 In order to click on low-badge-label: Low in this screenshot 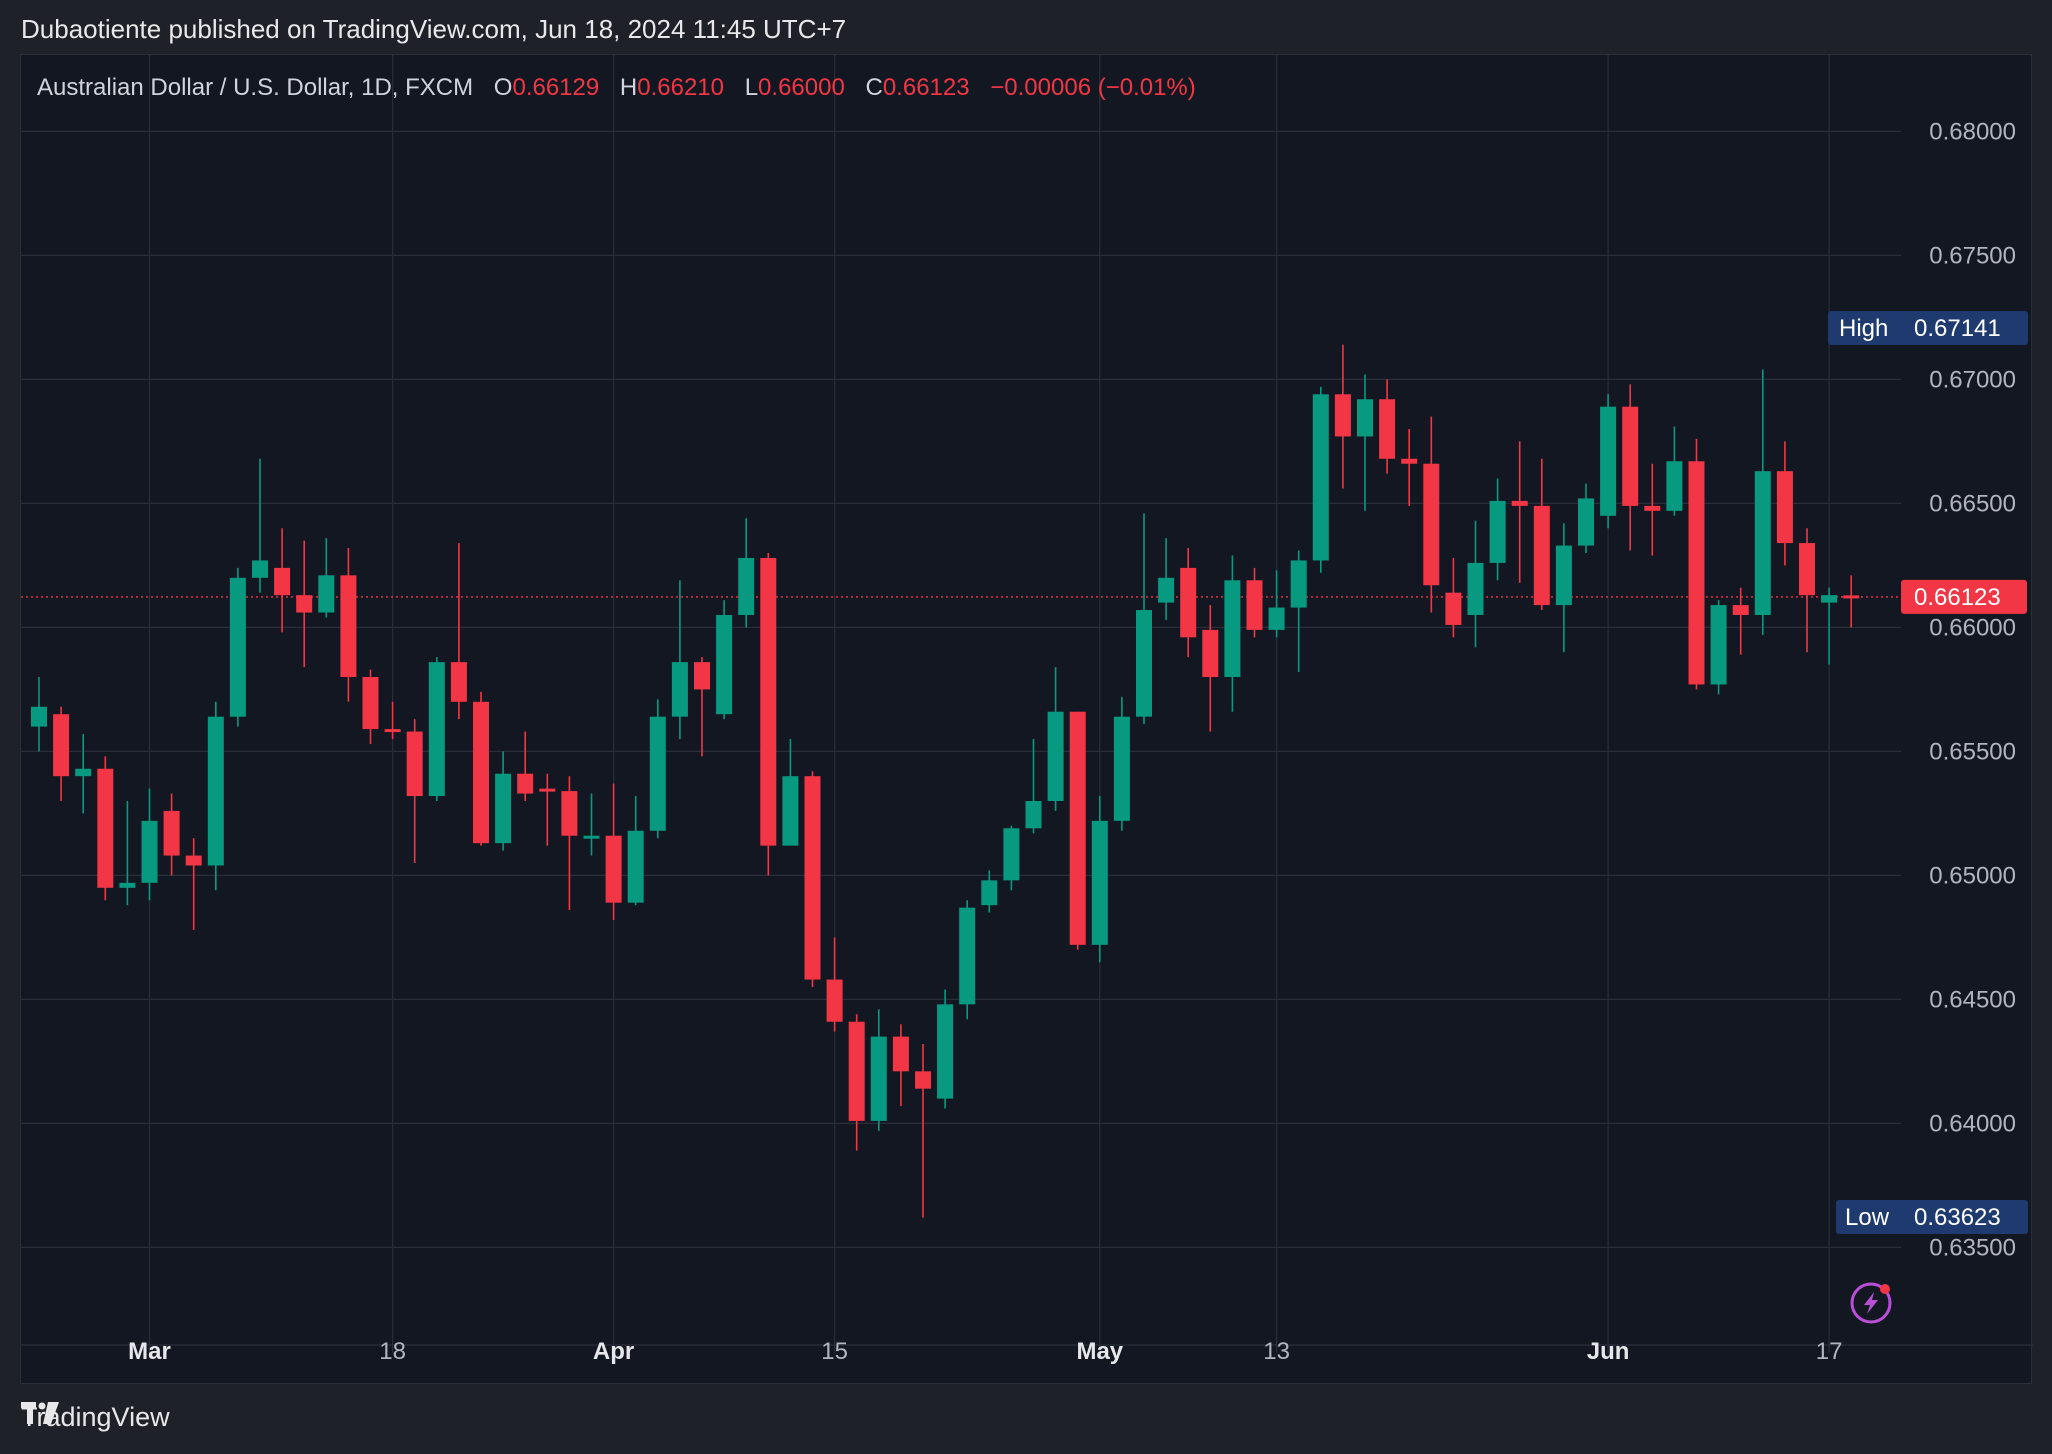, I will do `click(1867, 1217)`.